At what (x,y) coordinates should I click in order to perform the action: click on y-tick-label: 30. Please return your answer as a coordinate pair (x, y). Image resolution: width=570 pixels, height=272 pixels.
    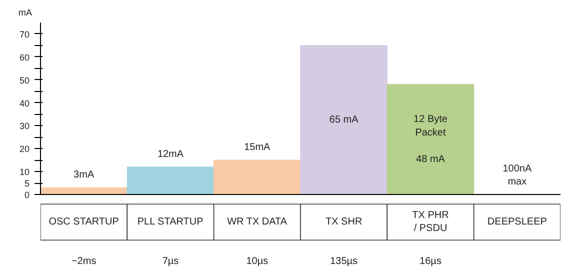
    Looking at the image, I should click on (24, 126).